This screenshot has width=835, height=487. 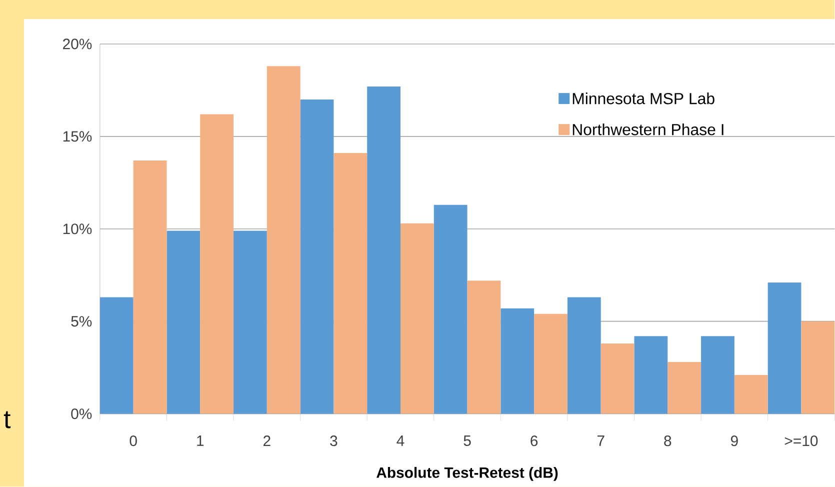 I want to click on x-tick-label: 9, so click(x=734, y=441).